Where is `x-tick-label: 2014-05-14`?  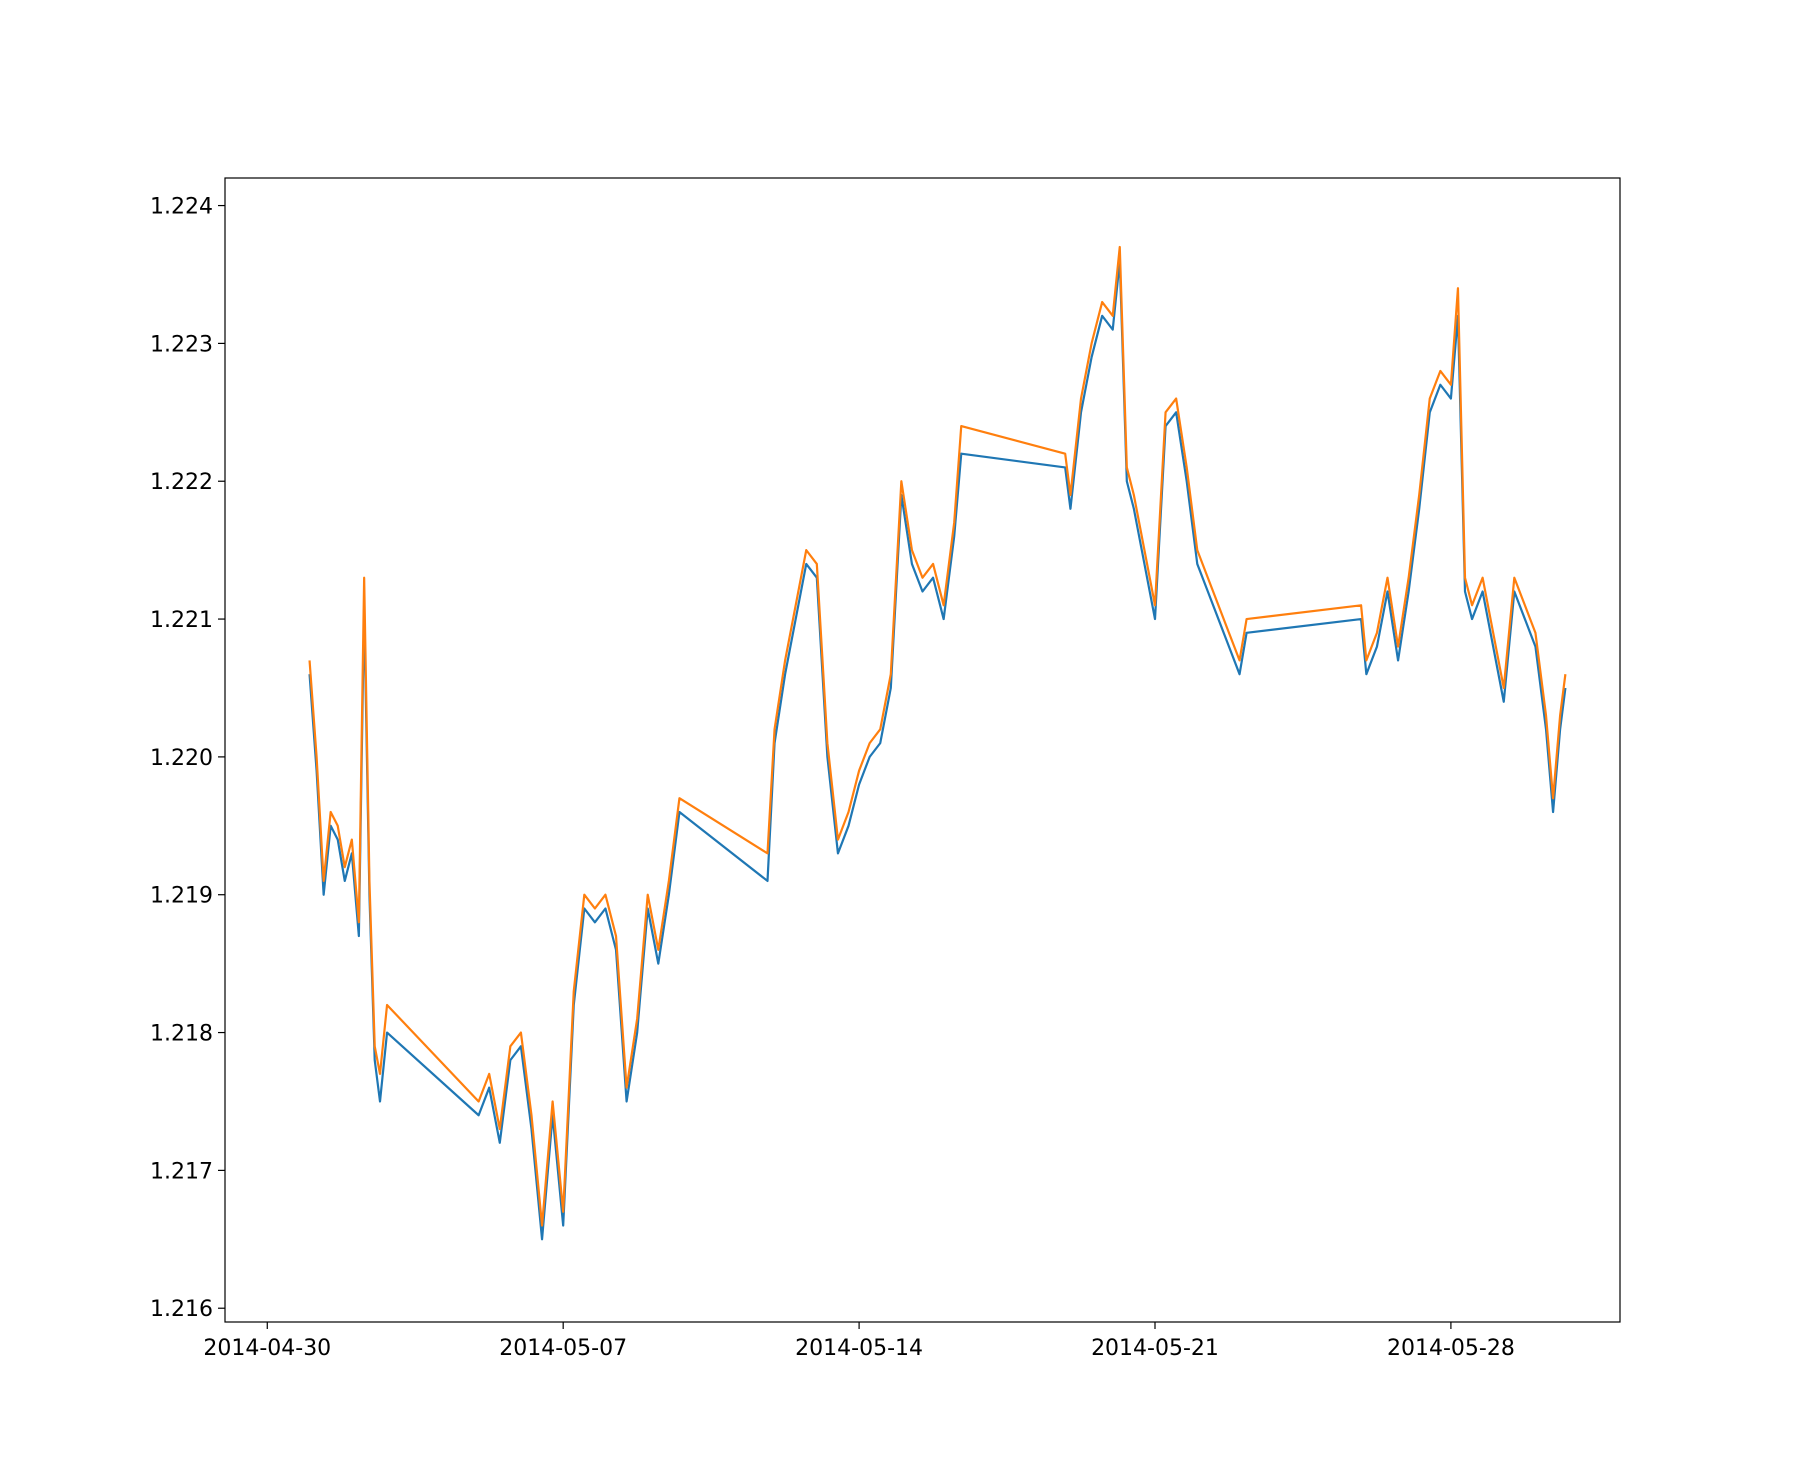
x-tick-label: 2014-05-14 is located at coordinates (859, 1348).